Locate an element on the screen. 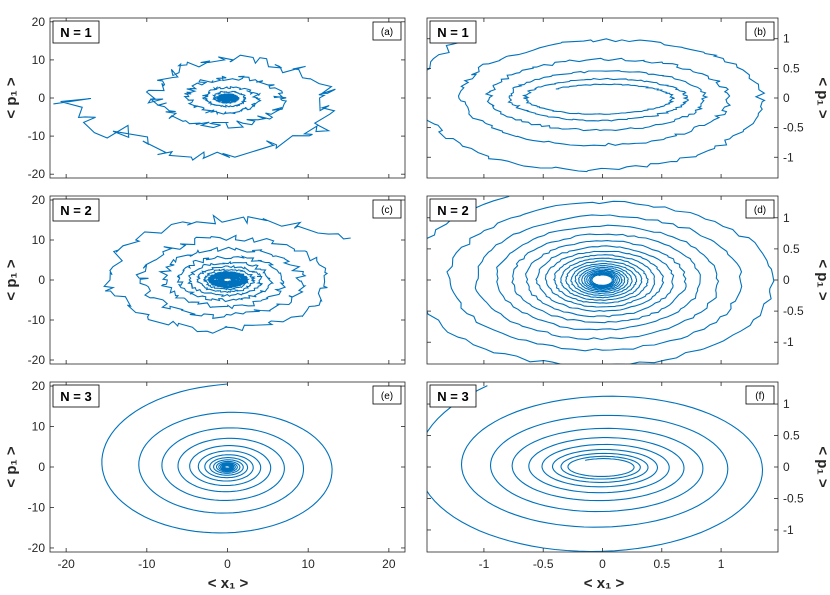 This screenshot has width=830, height=595. panel-label-c: (c) is located at coordinates (387, 210).